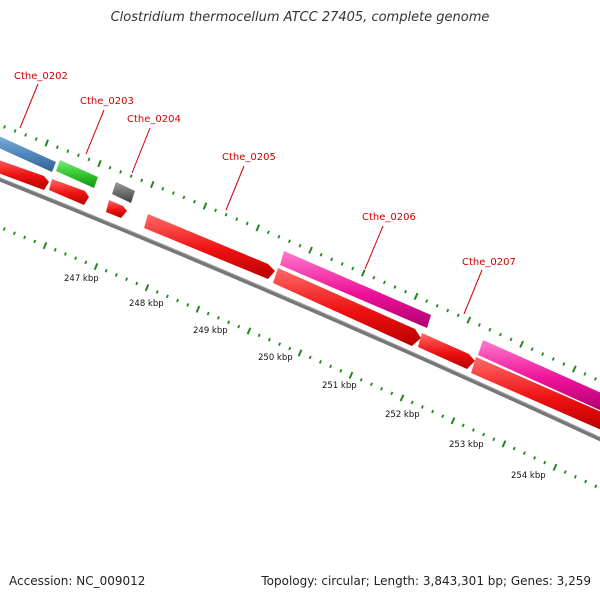  Describe the element at coordinates (28, 154) in the screenshot. I see `gene-cthe-0202-bar` at that location.